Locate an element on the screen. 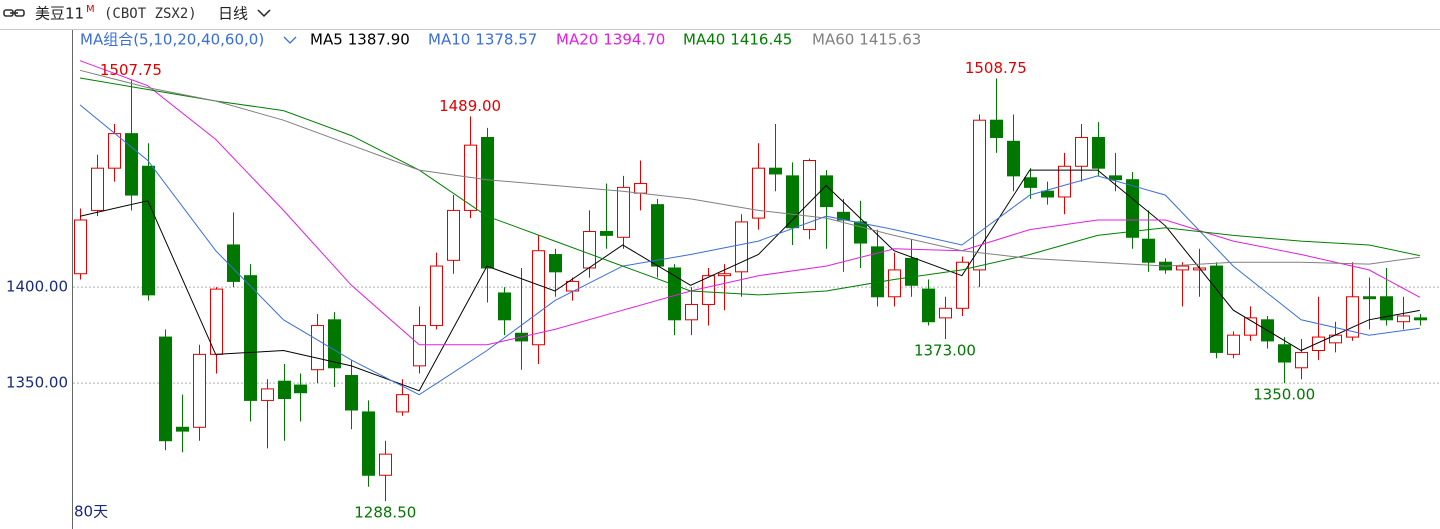 This screenshot has height=529, width=1440. legend-name: MA10 is located at coordinates (449, 40).